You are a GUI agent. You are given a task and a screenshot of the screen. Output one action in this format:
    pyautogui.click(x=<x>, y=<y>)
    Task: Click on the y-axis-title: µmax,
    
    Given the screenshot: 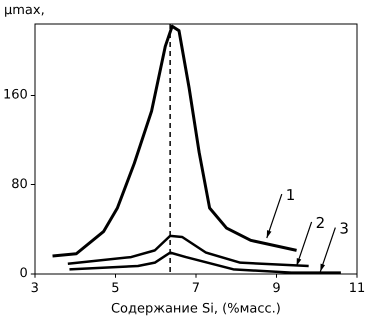 What is the action you would take?
    pyautogui.click(x=24, y=10)
    